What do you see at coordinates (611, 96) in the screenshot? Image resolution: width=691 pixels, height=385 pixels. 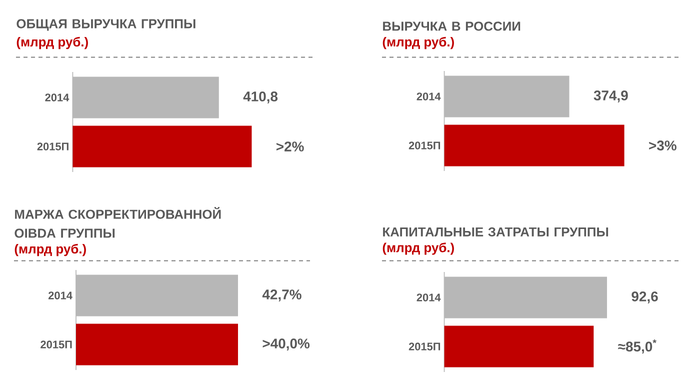 I see `data-label: 374,9` at bounding box center [611, 96].